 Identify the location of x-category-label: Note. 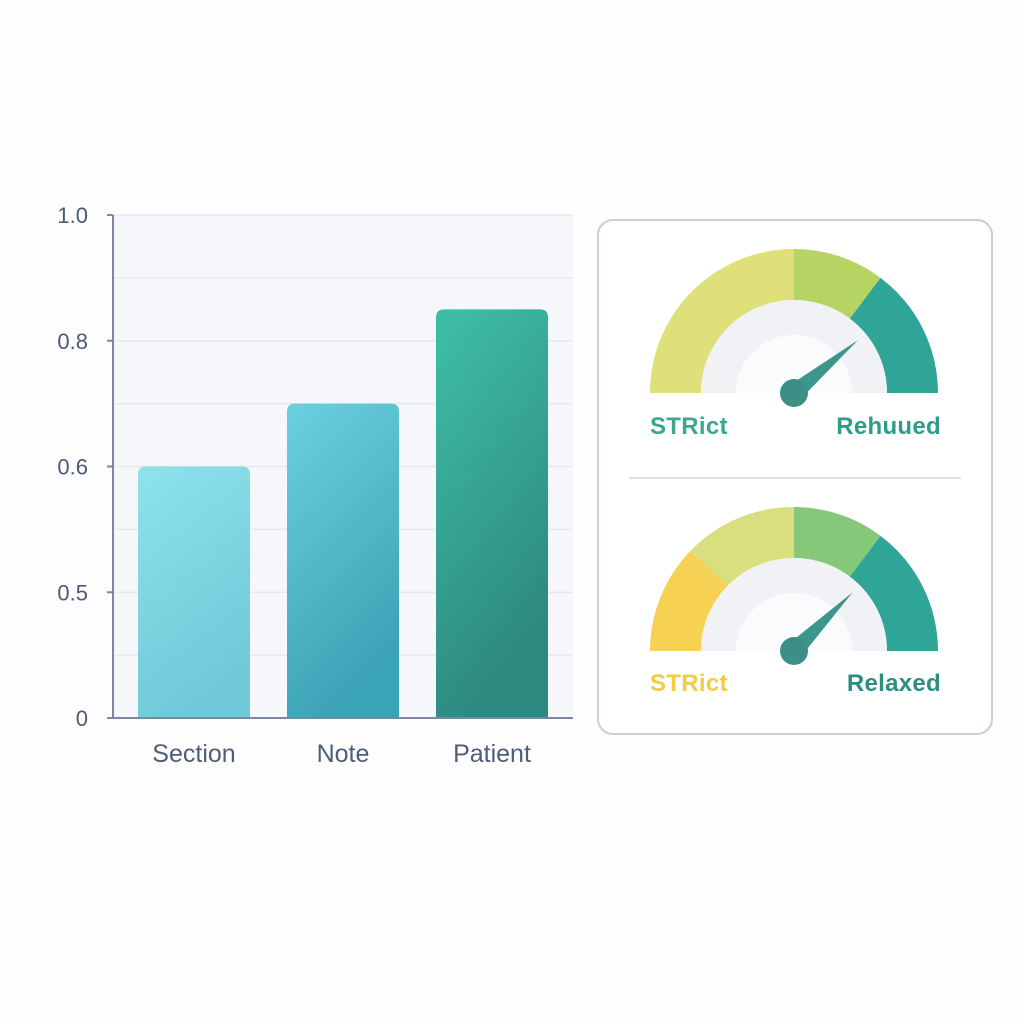
(343, 754).